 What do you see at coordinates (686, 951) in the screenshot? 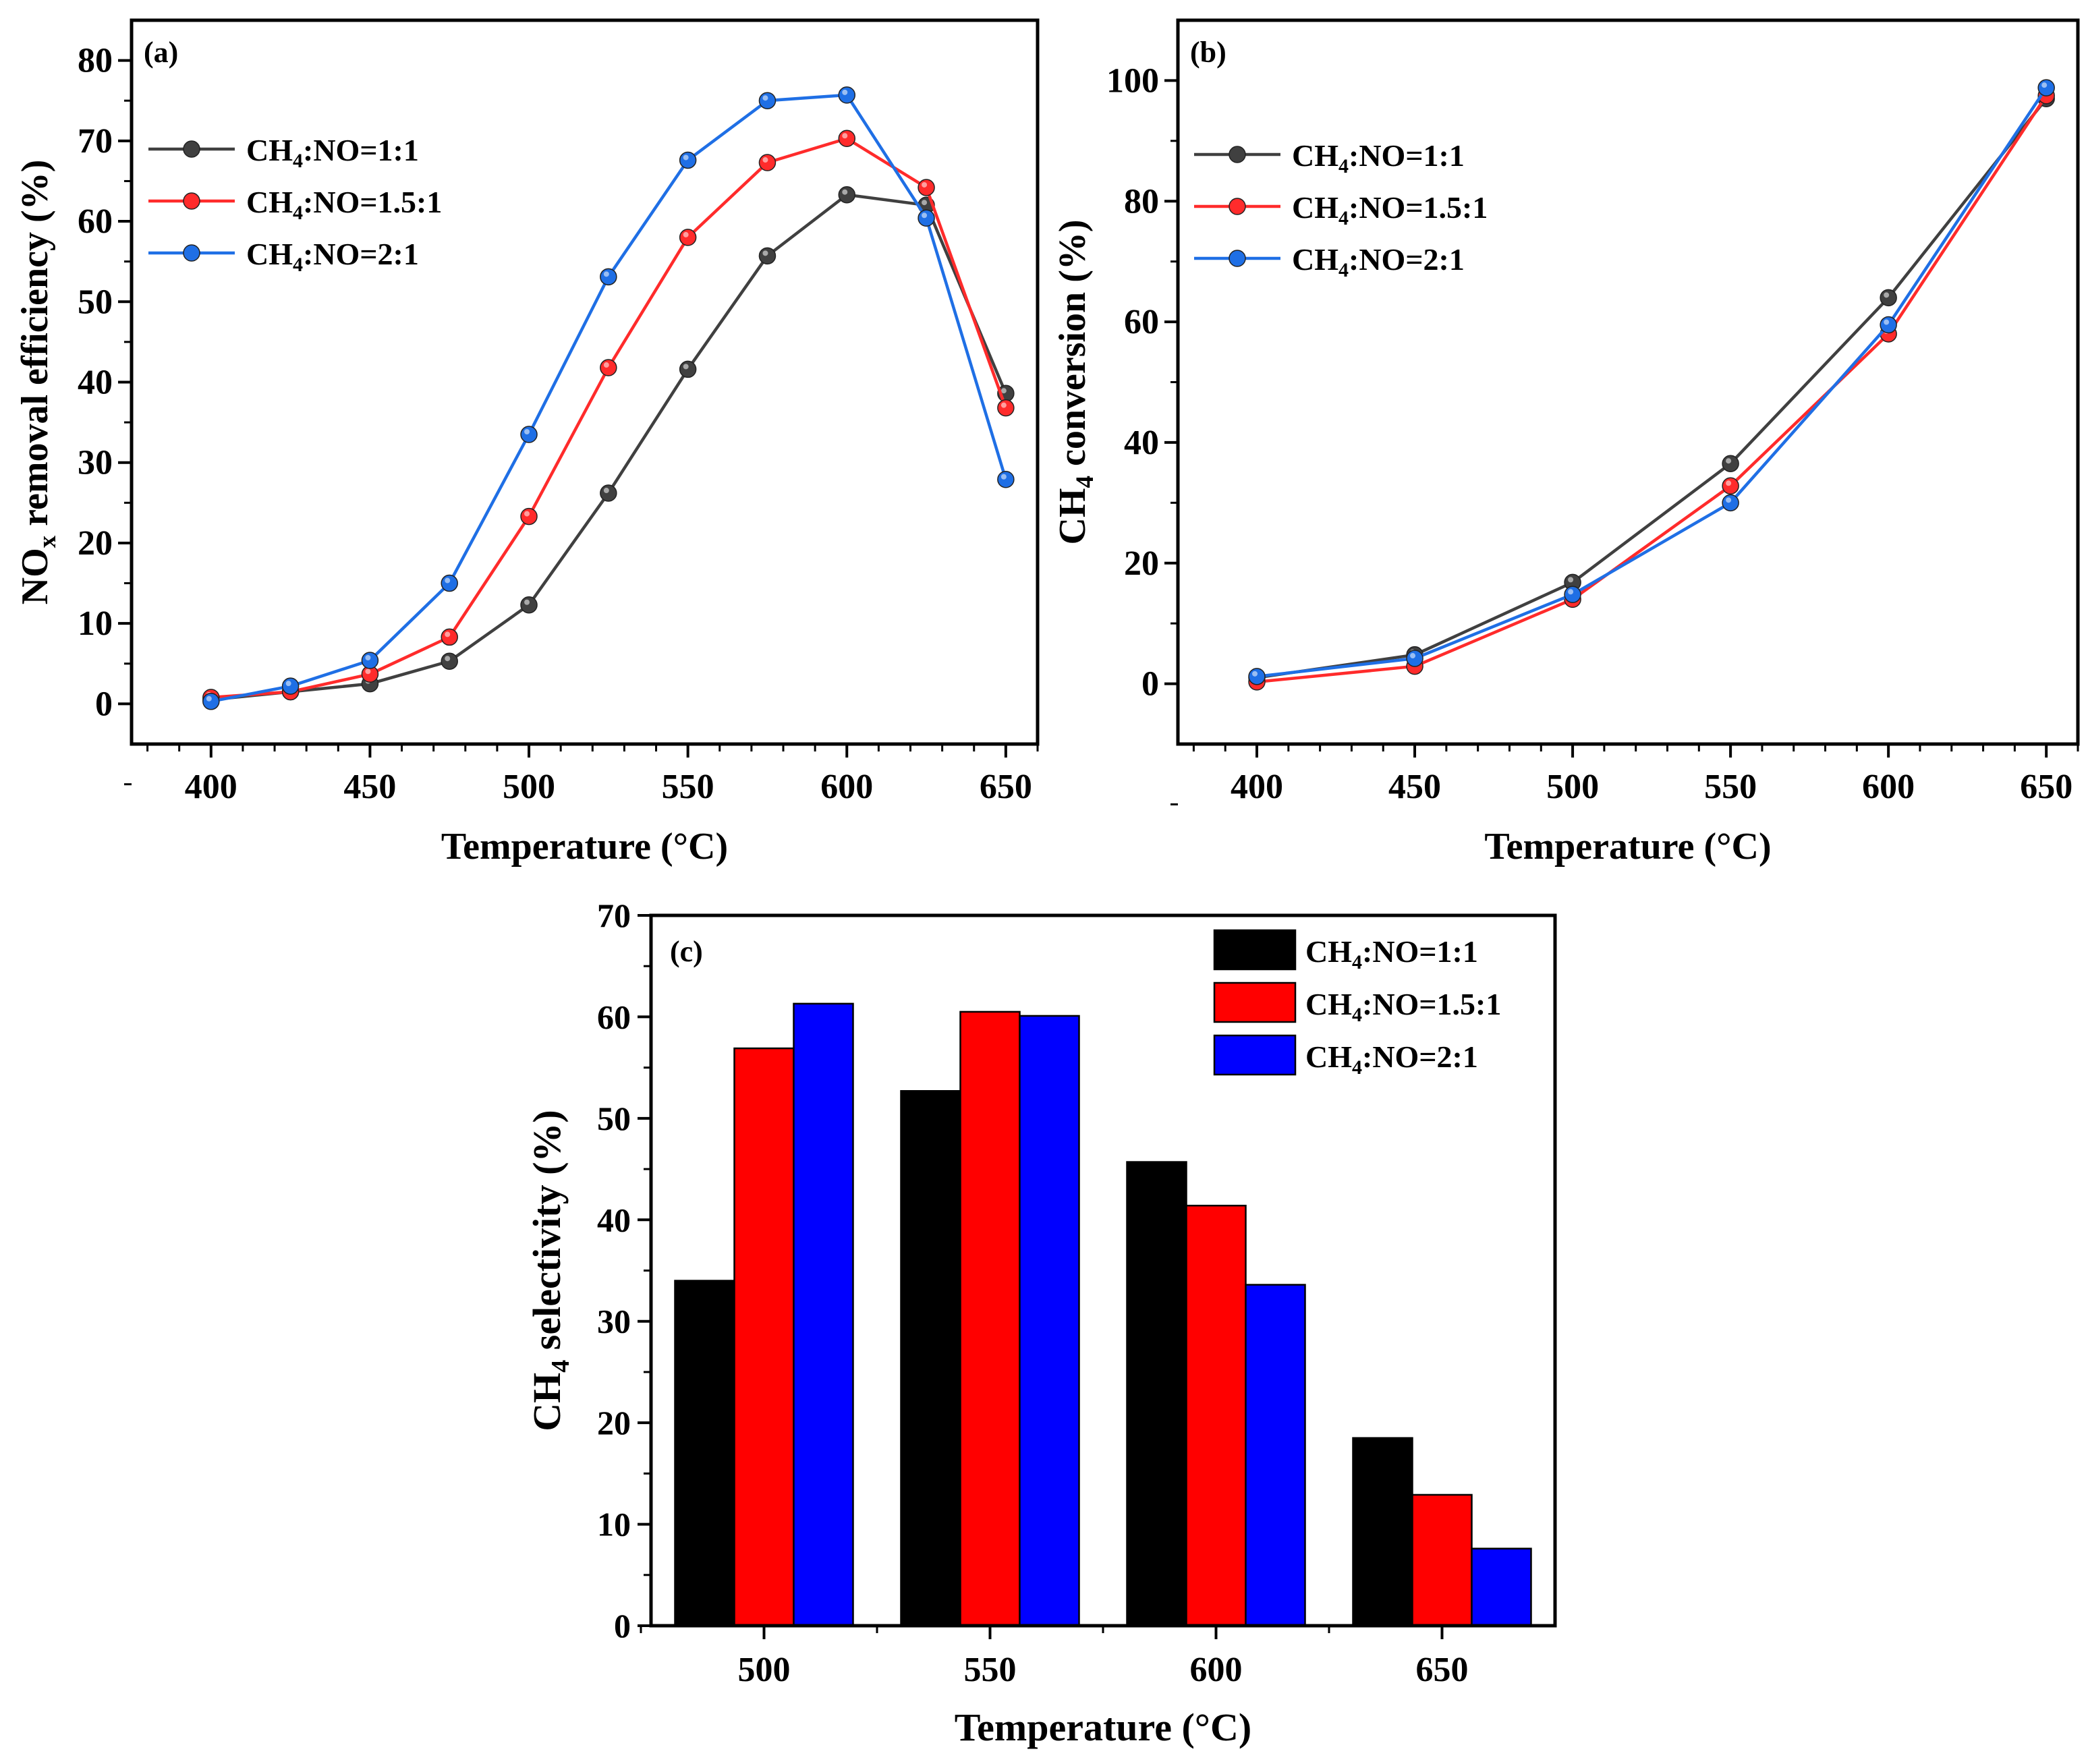
I see `panel-label: (c)` at bounding box center [686, 951].